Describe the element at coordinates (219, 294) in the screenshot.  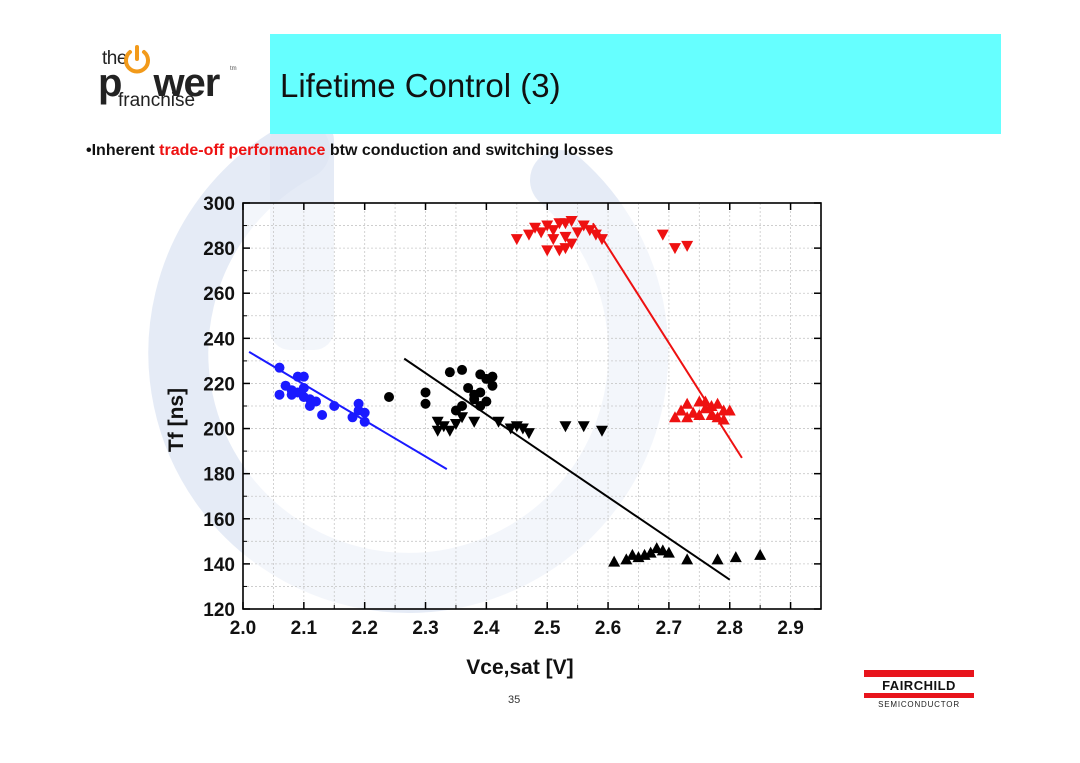
I see `y-tick-label: 260` at that location.